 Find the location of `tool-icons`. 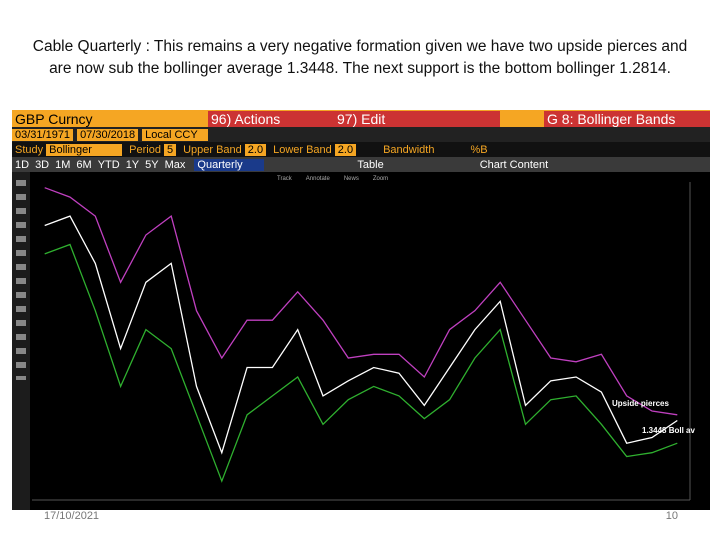

tool-icons is located at coordinates (21, 280).